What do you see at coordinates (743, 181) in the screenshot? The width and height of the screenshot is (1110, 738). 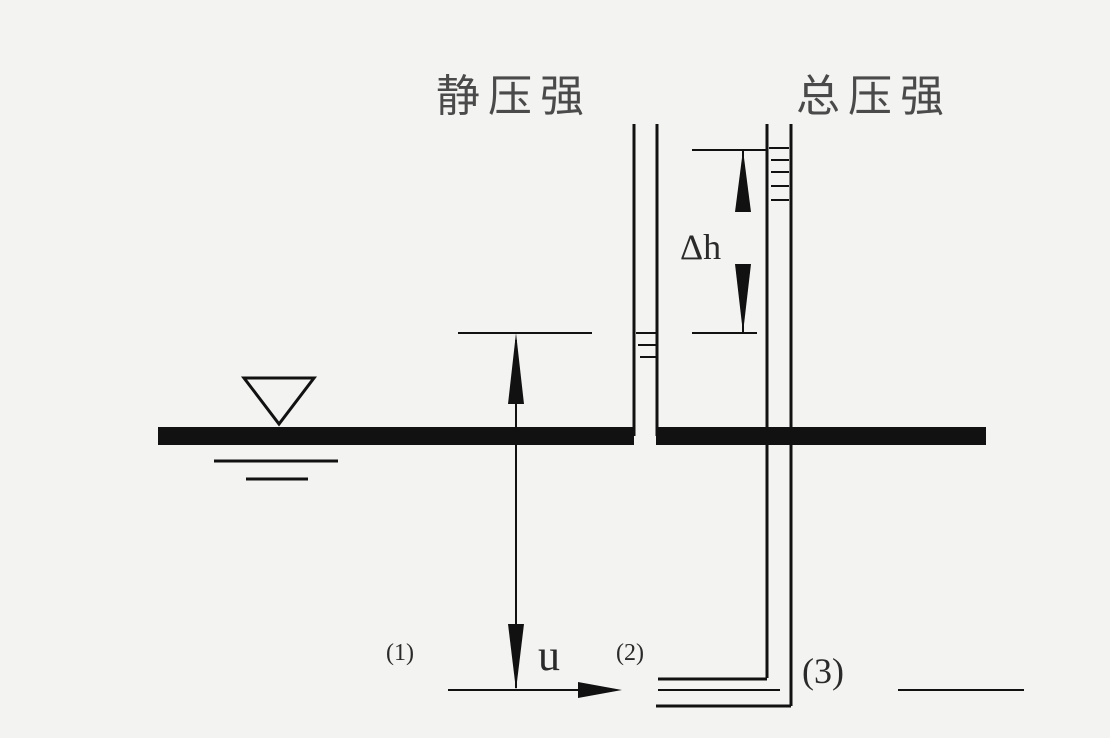 I see `delta-h-arrow-up-icon` at bounding box center [743, 181].